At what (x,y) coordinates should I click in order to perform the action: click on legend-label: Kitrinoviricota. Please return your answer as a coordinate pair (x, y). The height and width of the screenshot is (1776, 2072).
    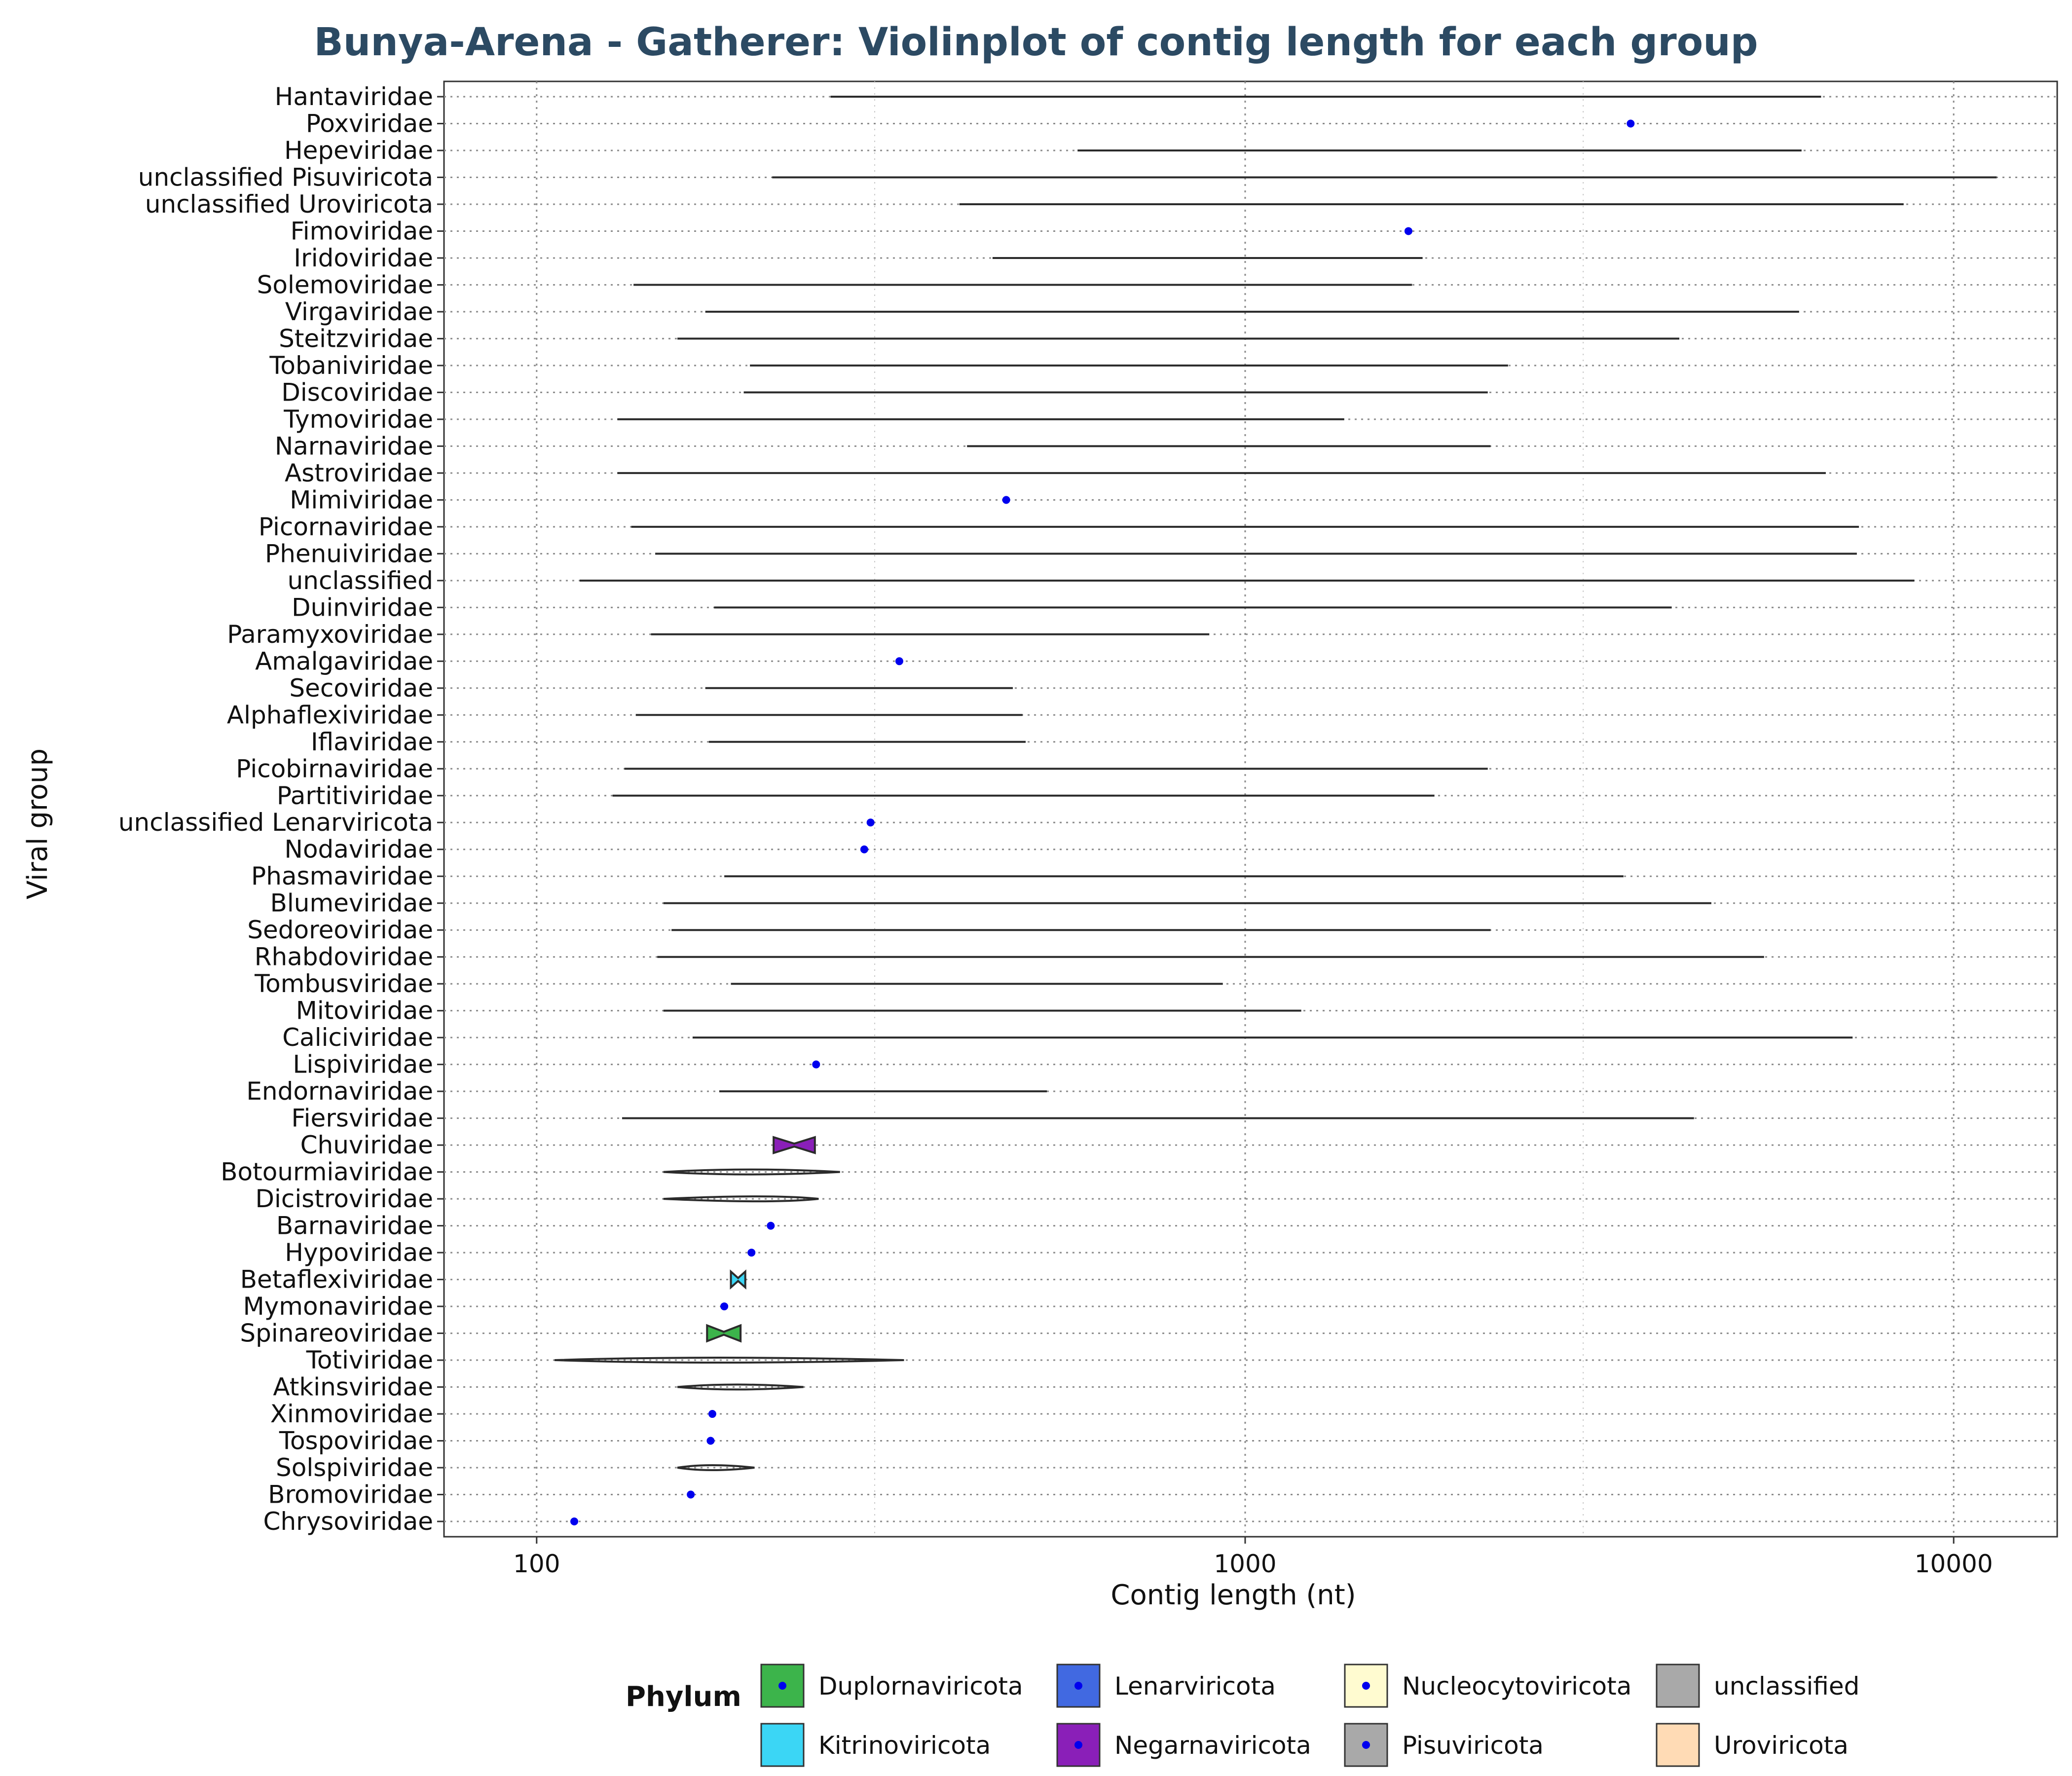
    Looking at the image, I should click on (905, 1746).